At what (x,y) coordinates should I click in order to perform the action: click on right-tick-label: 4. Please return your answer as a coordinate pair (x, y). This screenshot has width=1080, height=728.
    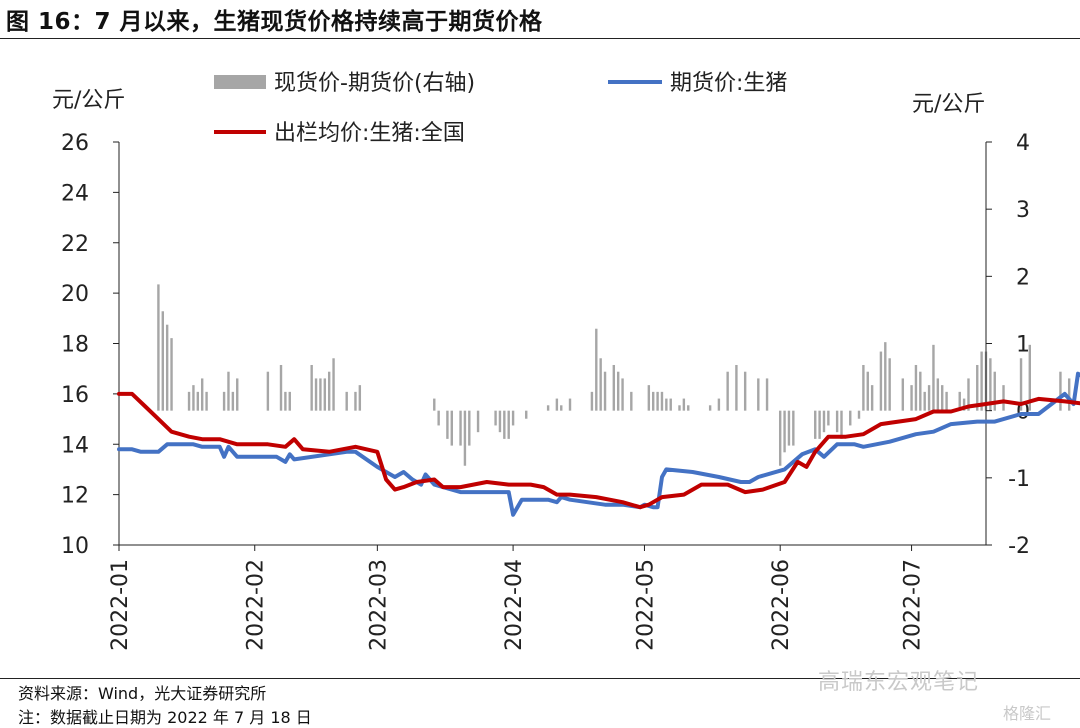
    Looking at the image, I should click on (1023, 143).